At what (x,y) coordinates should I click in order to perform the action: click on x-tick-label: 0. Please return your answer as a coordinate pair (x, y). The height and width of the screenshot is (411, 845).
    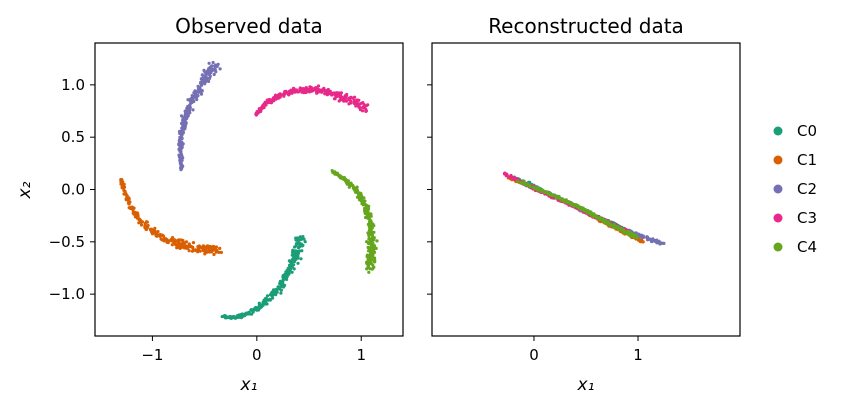
    Looking at the image, I should click on (534, 355).